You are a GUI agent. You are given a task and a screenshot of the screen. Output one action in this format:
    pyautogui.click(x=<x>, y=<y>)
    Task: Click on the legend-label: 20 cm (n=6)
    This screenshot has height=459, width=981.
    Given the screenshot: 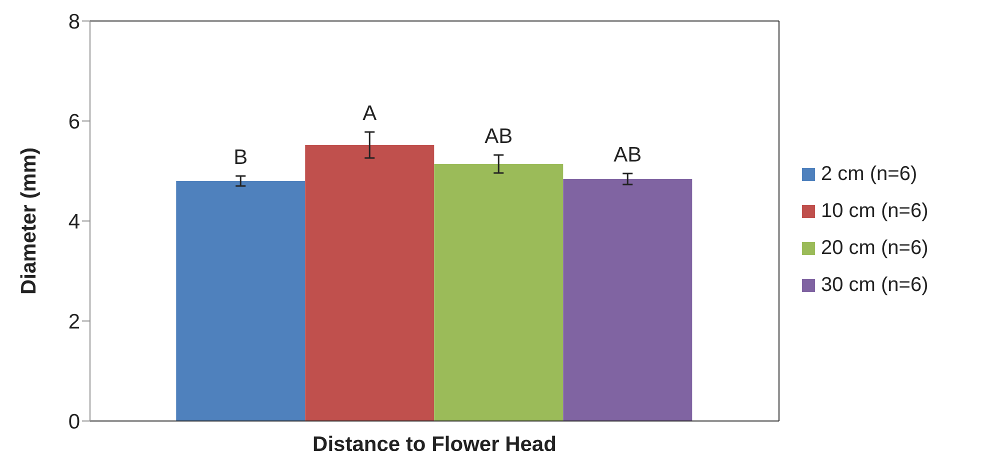 What is the action you would take?
    pyautogui.click(x=874, y=248)
    